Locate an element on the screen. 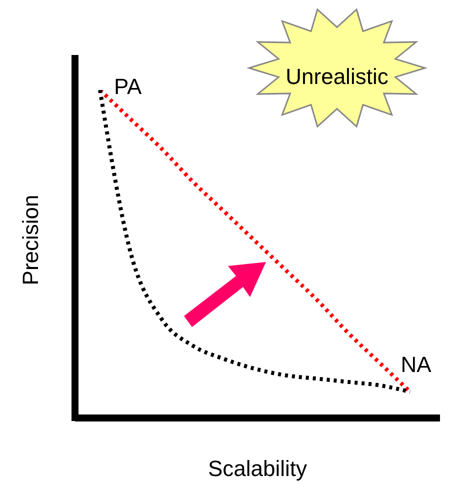  x-axis-title: Scalability is located at coordinates (258, 468).